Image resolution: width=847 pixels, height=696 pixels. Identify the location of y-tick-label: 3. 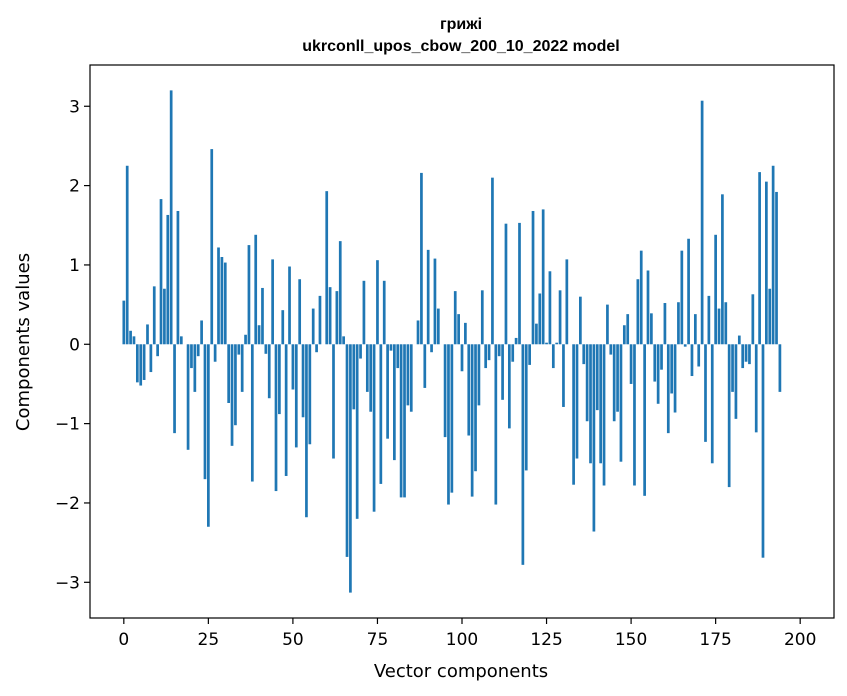
(74, 107).